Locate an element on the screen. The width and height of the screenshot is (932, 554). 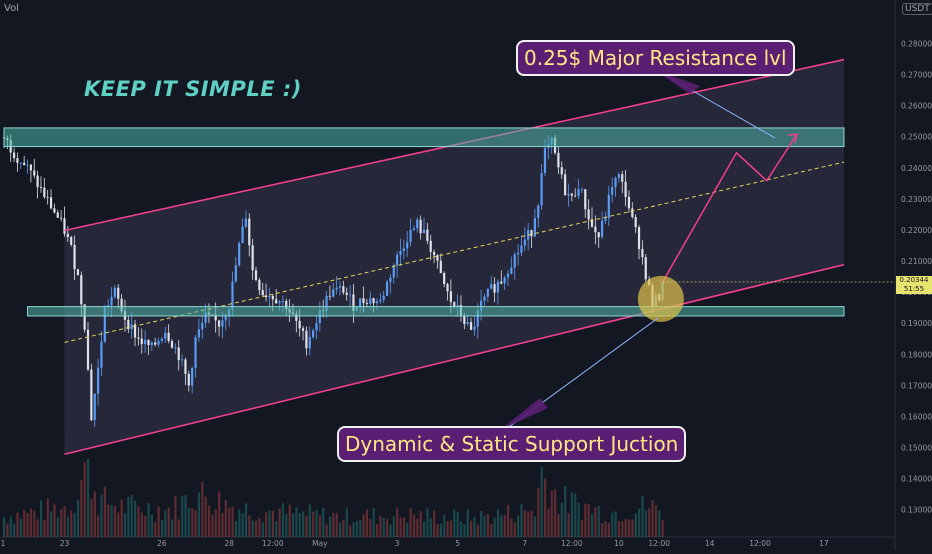
price-axis-panel is located at coordinates (913, 275).